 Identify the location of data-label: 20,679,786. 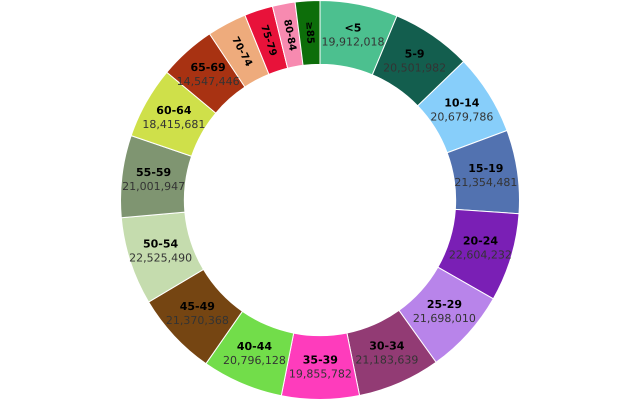
(462, 117).